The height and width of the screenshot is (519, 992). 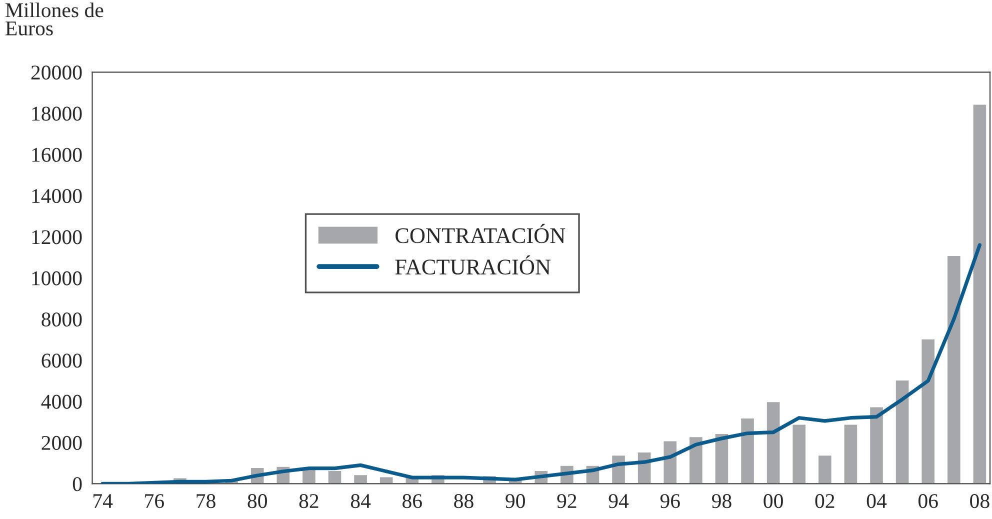 What do you see at coordinates (360, 501) in the screenshot?
I see `x-tick-label: 84` at bounding box center [360, 501].